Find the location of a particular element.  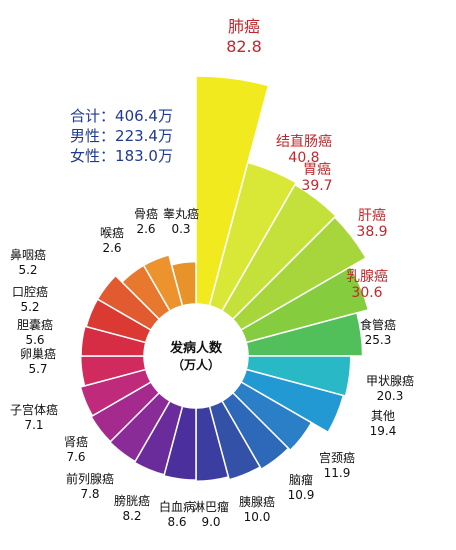

category-label-1: 肺癌 is located at coordinates (244, 26).